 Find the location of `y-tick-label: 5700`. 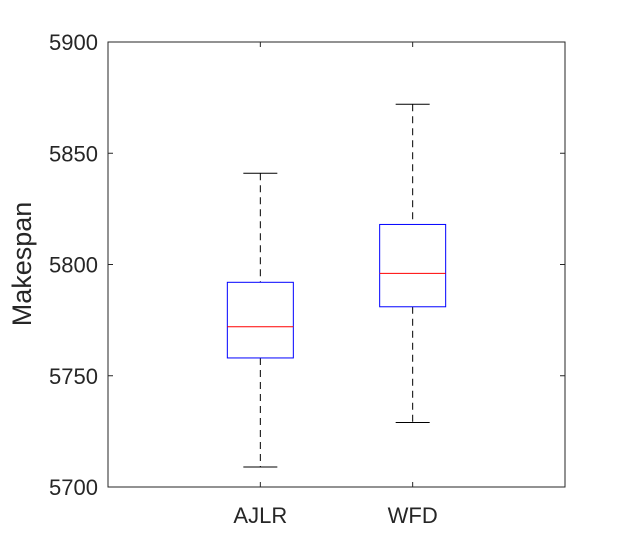

y-tick-label: 5700 is located at coordinates (73, 487).